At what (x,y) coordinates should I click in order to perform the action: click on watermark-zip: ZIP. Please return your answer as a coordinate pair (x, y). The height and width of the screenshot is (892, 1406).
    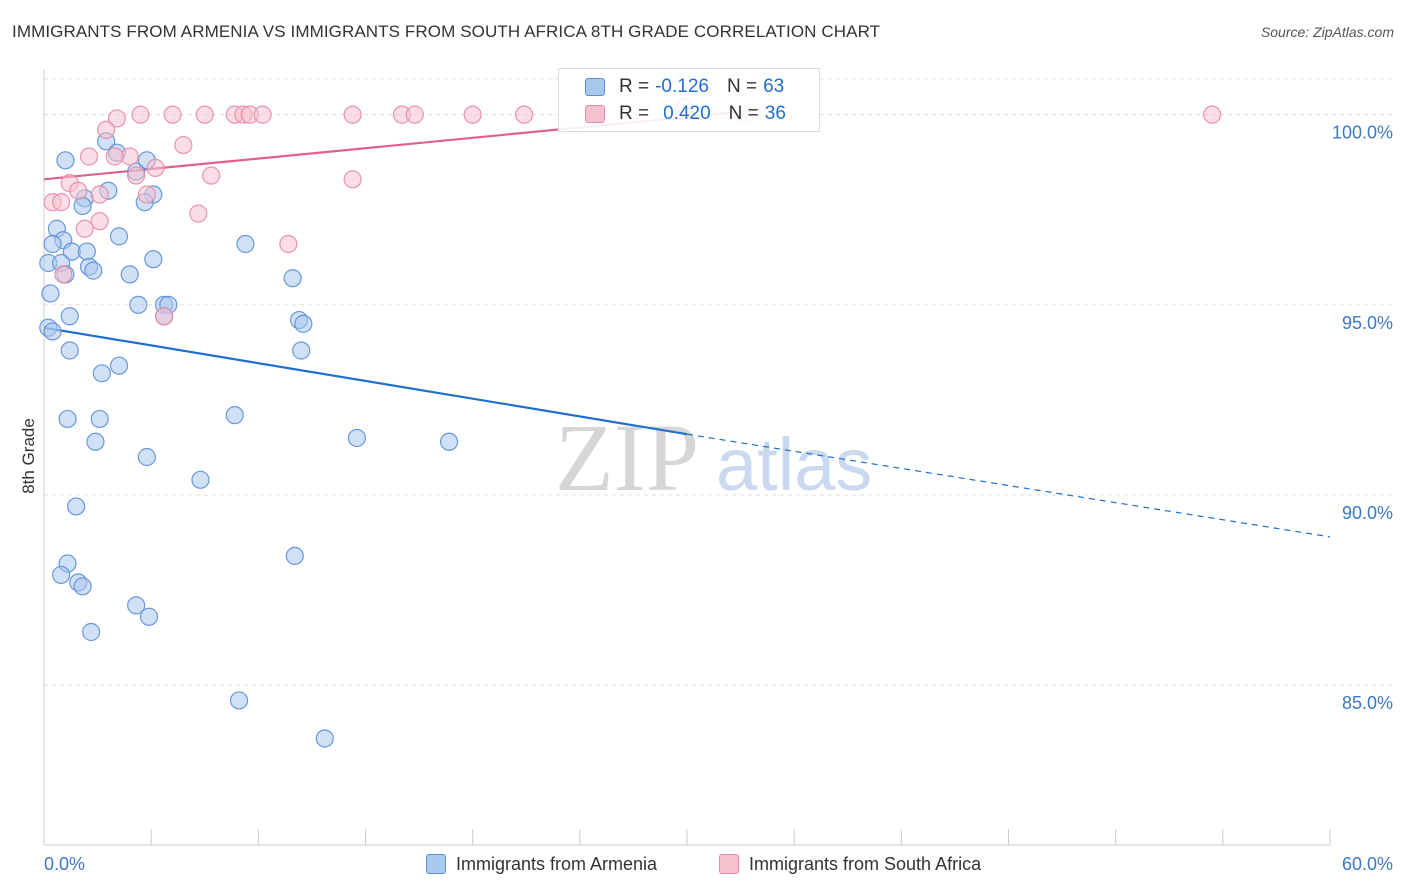
    Looking at the image, I should click on (627, 457).